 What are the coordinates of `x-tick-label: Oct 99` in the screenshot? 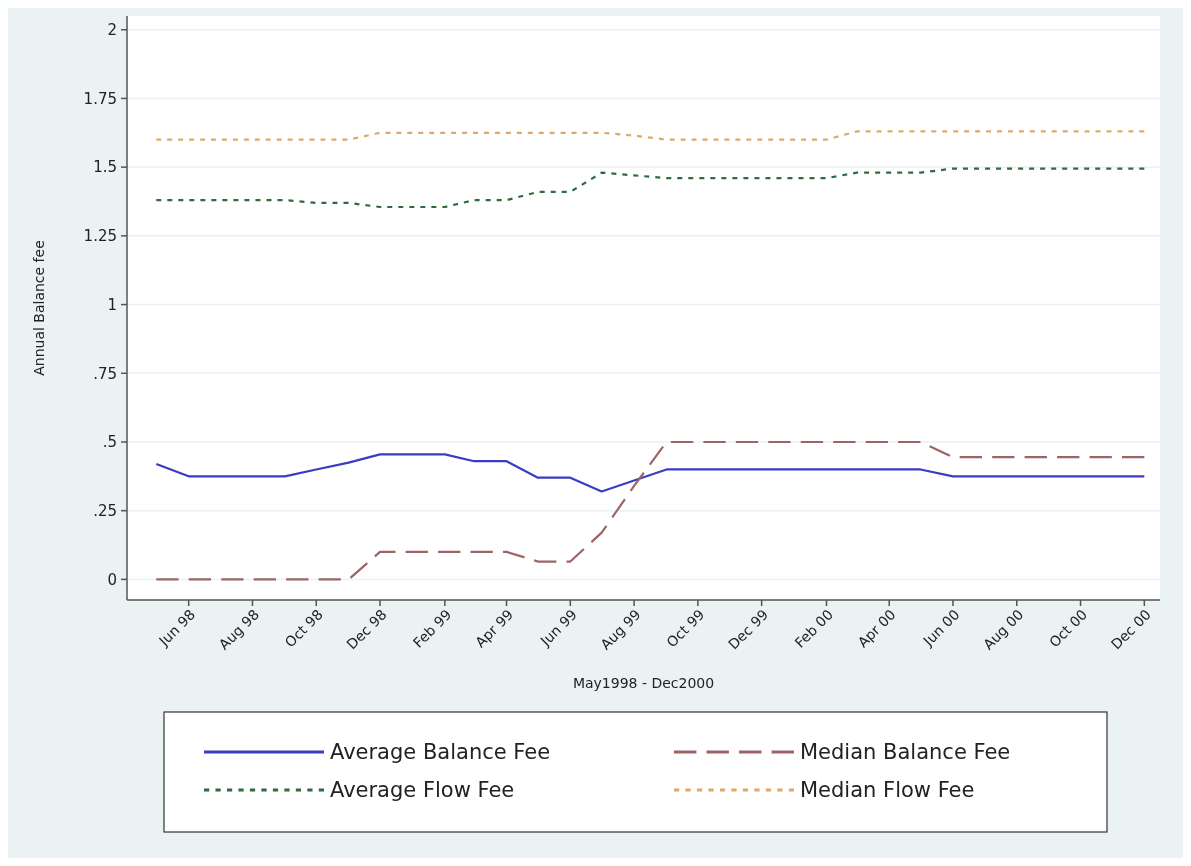 It's located at (685, 628).